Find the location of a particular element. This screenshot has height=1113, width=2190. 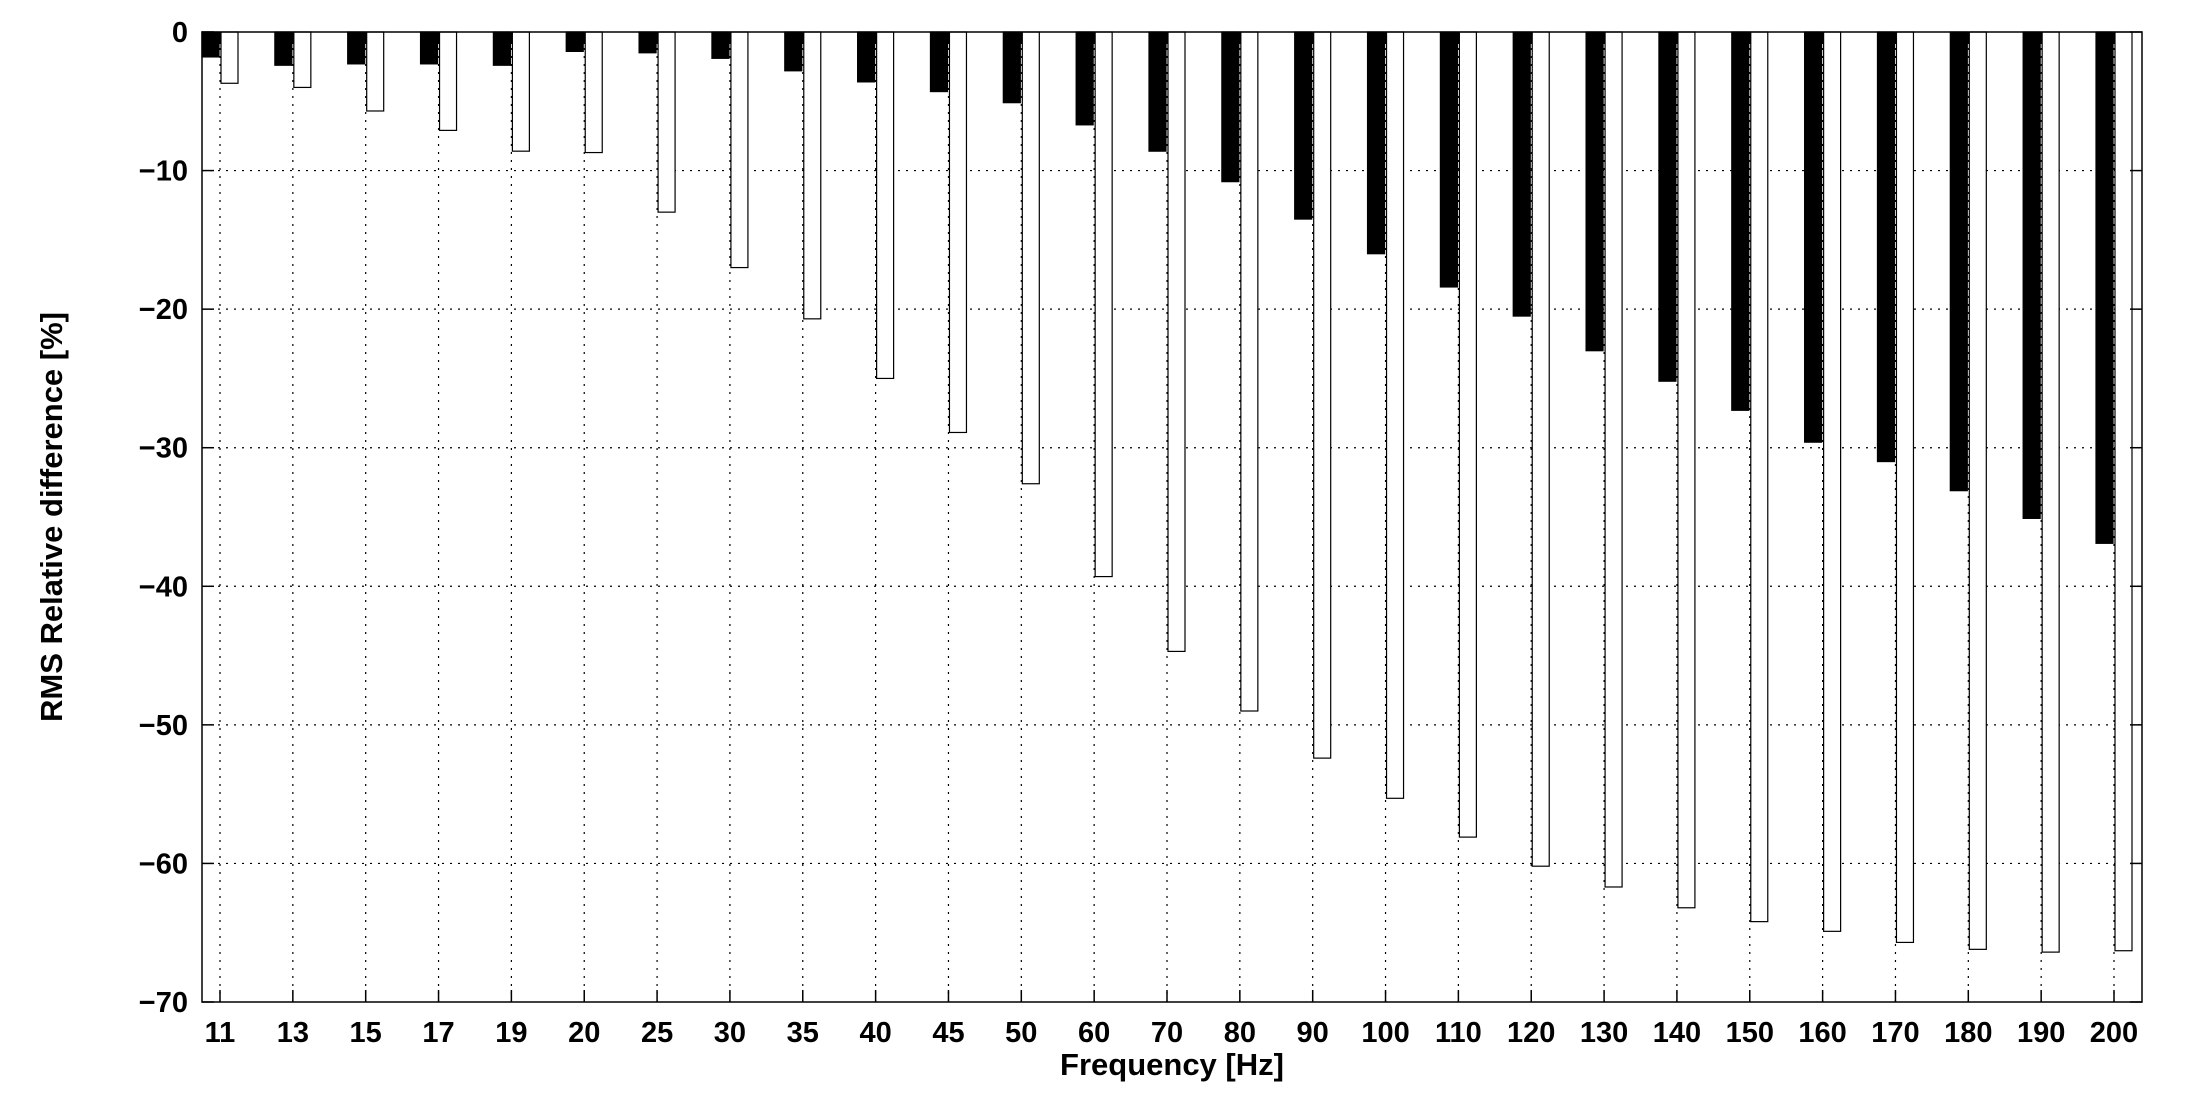

x-tick-label: 11 is located at coordinates (220, 1033).